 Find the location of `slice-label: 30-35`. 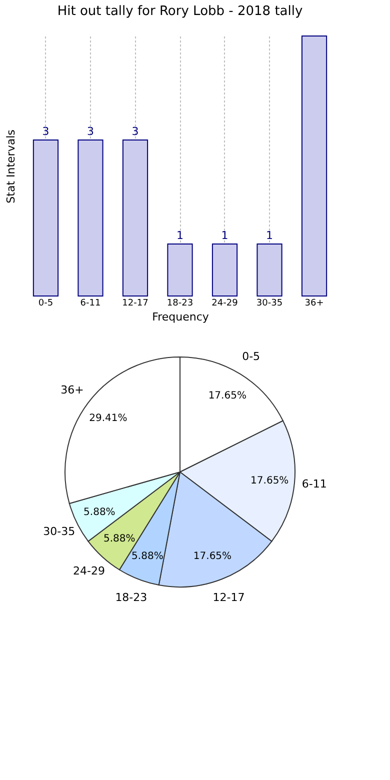

slice-label: 30-35 is located at coordinates (59, 531).